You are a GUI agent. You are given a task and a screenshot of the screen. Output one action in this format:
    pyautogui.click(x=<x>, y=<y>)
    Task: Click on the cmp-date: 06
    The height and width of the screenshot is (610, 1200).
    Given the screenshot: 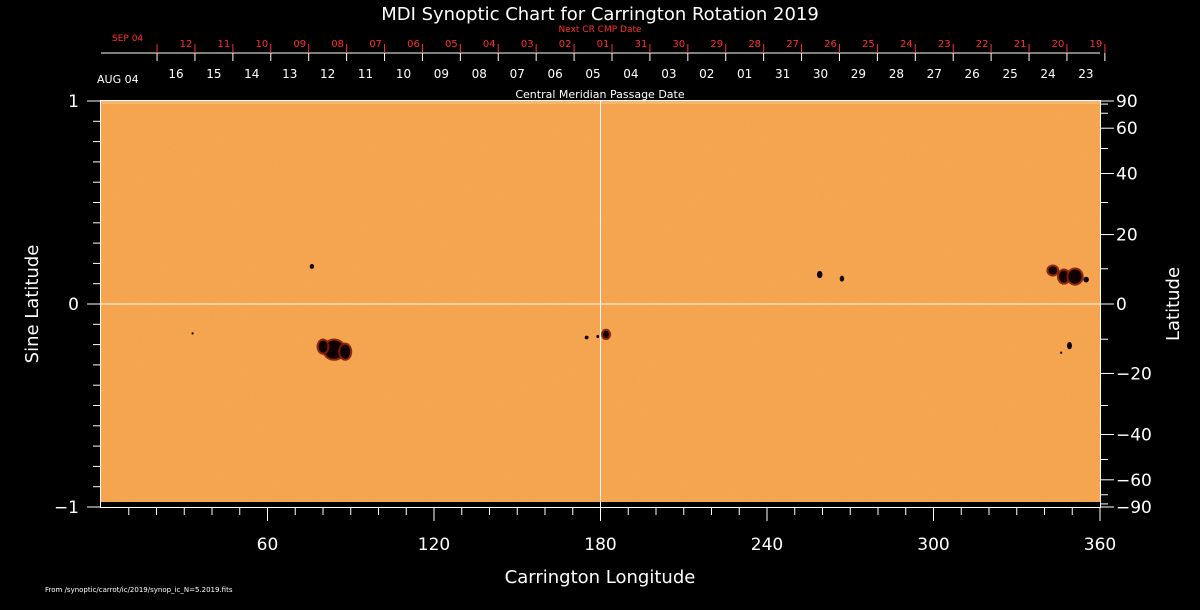 What is the action you would take?
    pyautogui.click(x=554, y=74)
    